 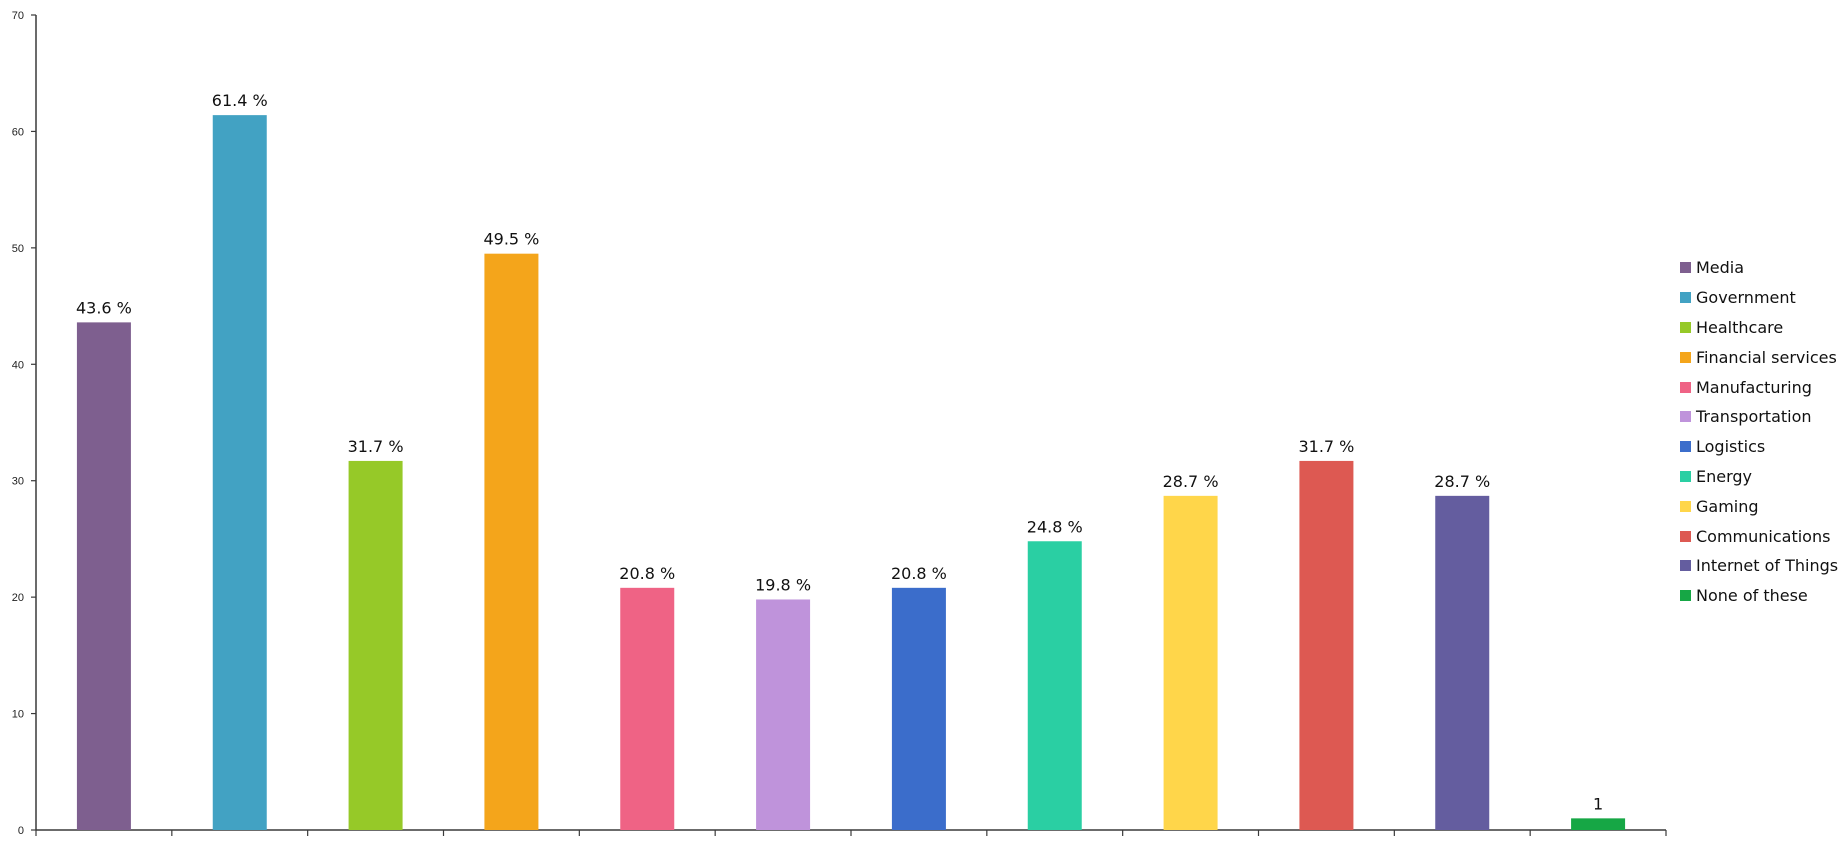 I want to click on data-label-internet-of-things: 28.7 %, so click(x=1462, y=481).